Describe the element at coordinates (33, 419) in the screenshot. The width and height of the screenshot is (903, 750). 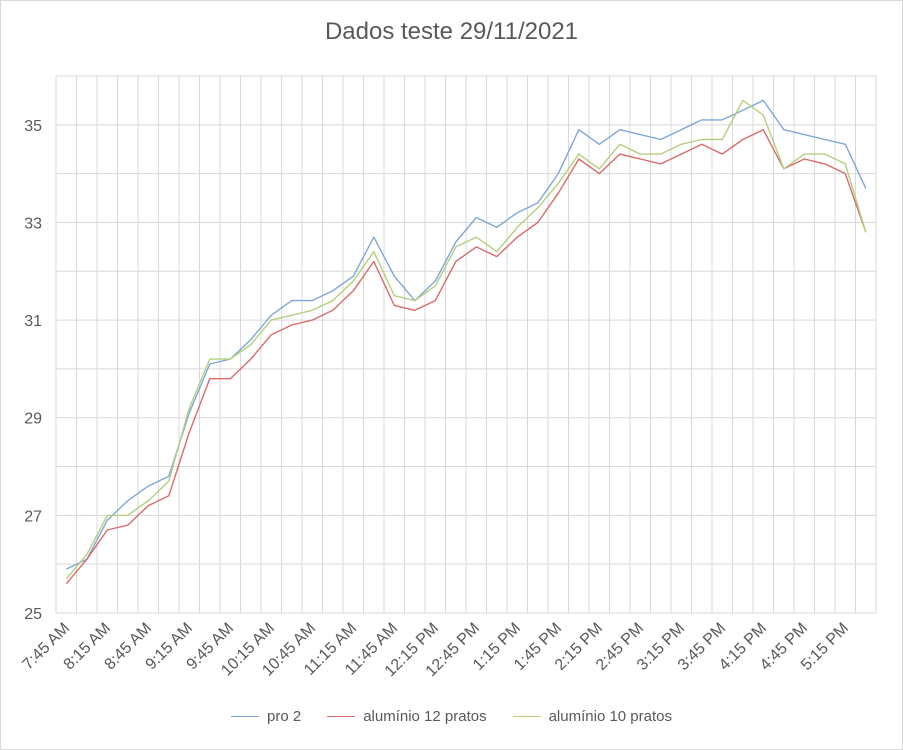
I see `y-tick-label: 29` at that location.